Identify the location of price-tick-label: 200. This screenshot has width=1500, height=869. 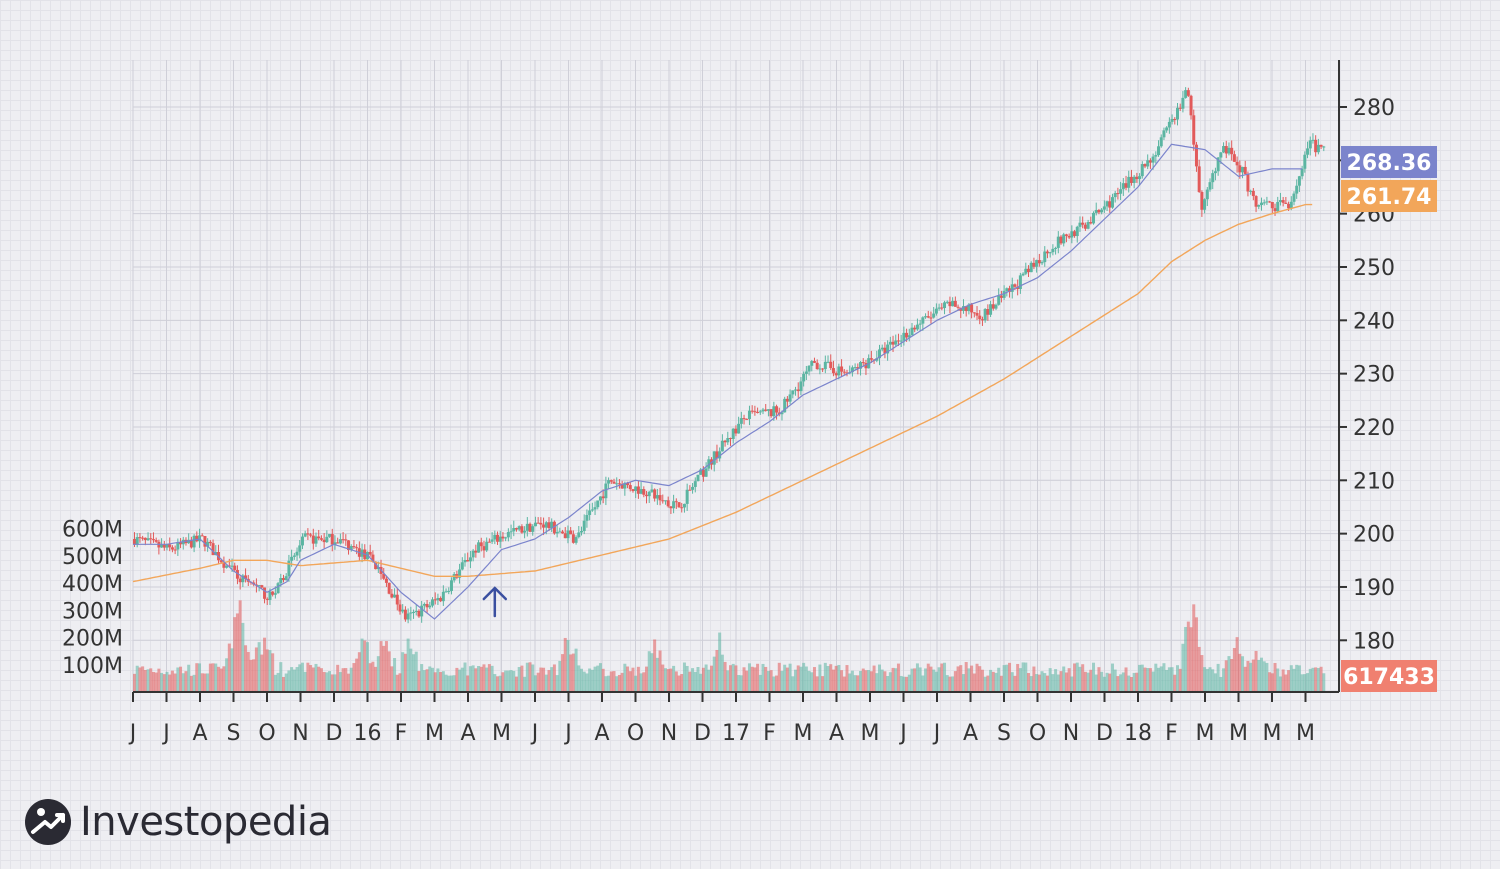
(1374, 535).